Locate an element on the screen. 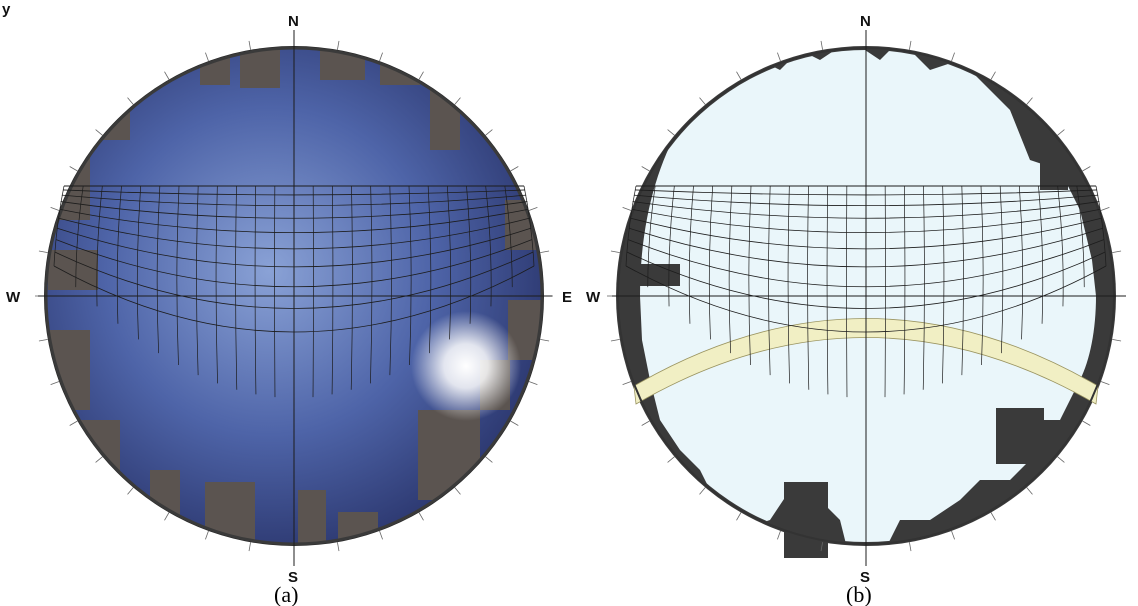  panel-a-caption: (a) is located at coordinates (286, 594).